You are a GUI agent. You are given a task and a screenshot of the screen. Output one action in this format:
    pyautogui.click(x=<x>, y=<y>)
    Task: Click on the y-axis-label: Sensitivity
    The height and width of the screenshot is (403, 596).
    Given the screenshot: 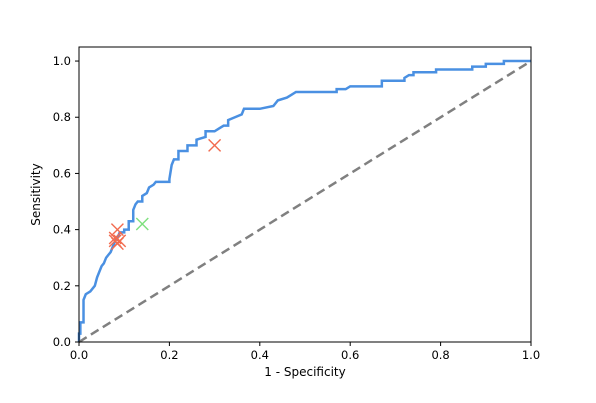 What is the action you would take?
    pyautogui.click(x=36, y=194)
    